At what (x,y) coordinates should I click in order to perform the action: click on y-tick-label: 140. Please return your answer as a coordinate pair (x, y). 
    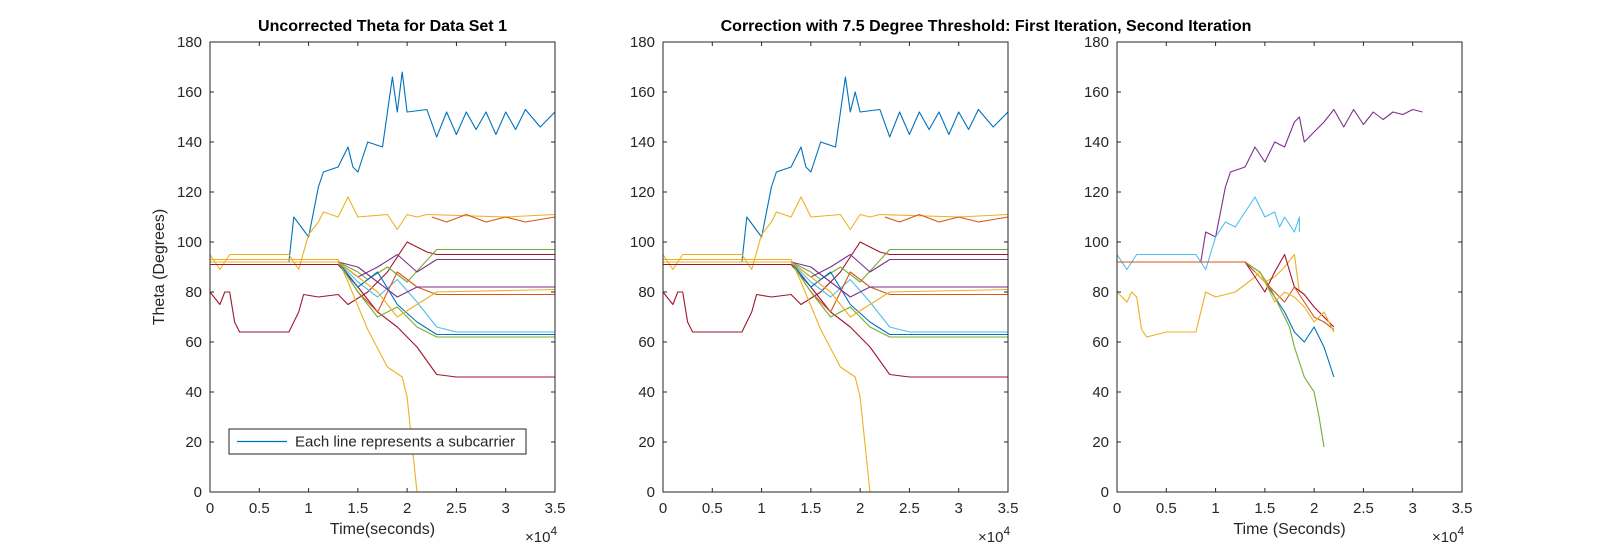
    Looking at the image, I should click on (642, 142).